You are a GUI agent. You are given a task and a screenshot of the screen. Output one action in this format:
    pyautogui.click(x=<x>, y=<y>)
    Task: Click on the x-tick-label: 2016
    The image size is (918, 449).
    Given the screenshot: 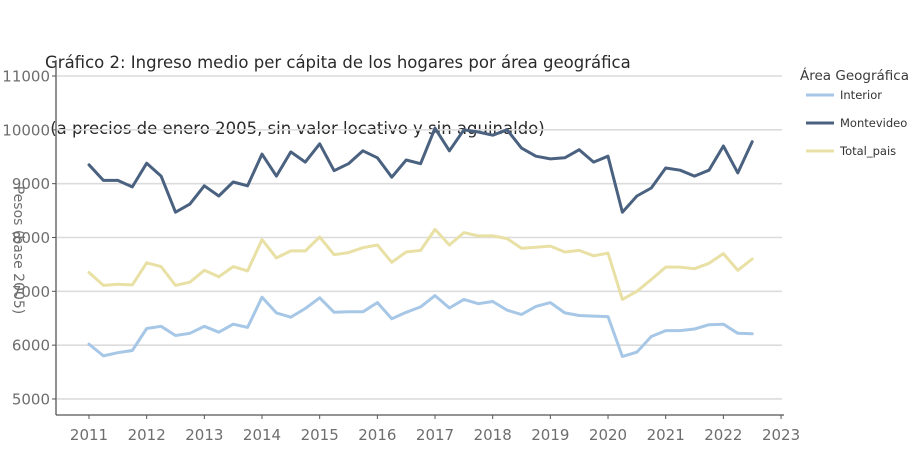 What is the action you would take?
    pyautogui.click(x=377, y=435)
    